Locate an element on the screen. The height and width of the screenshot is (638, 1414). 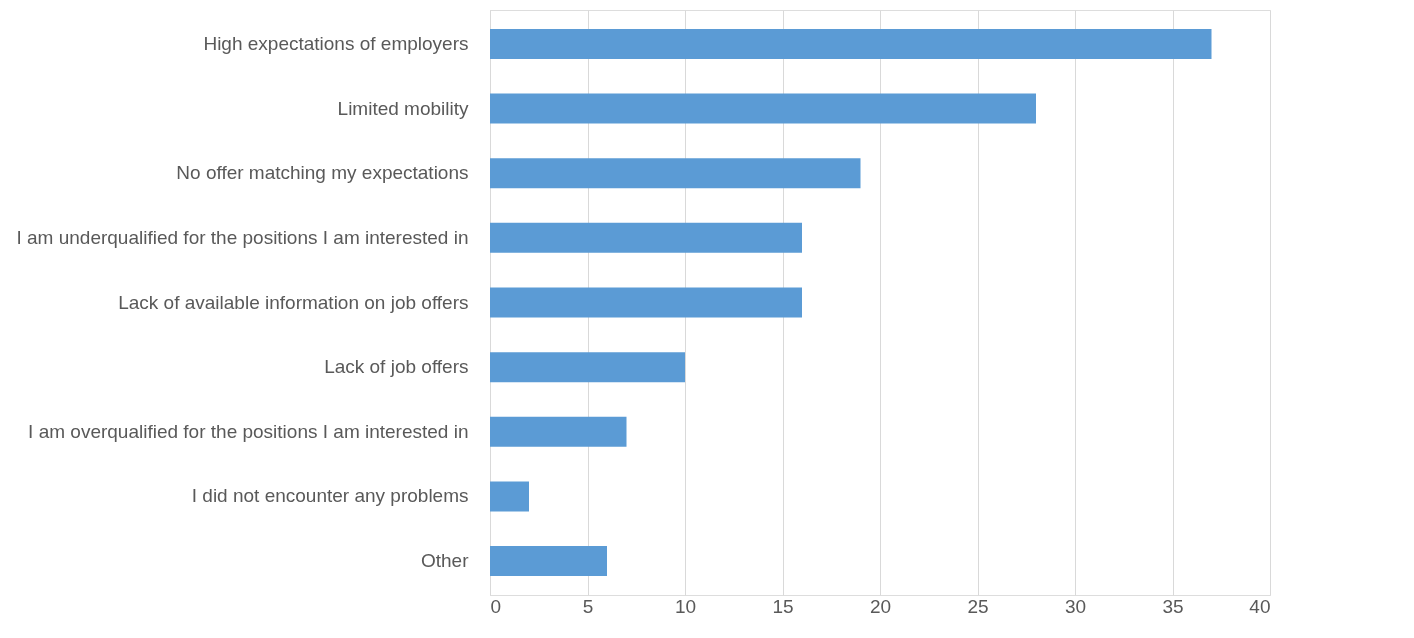
y-tick-label: Other is located at coordinates (445, 561).